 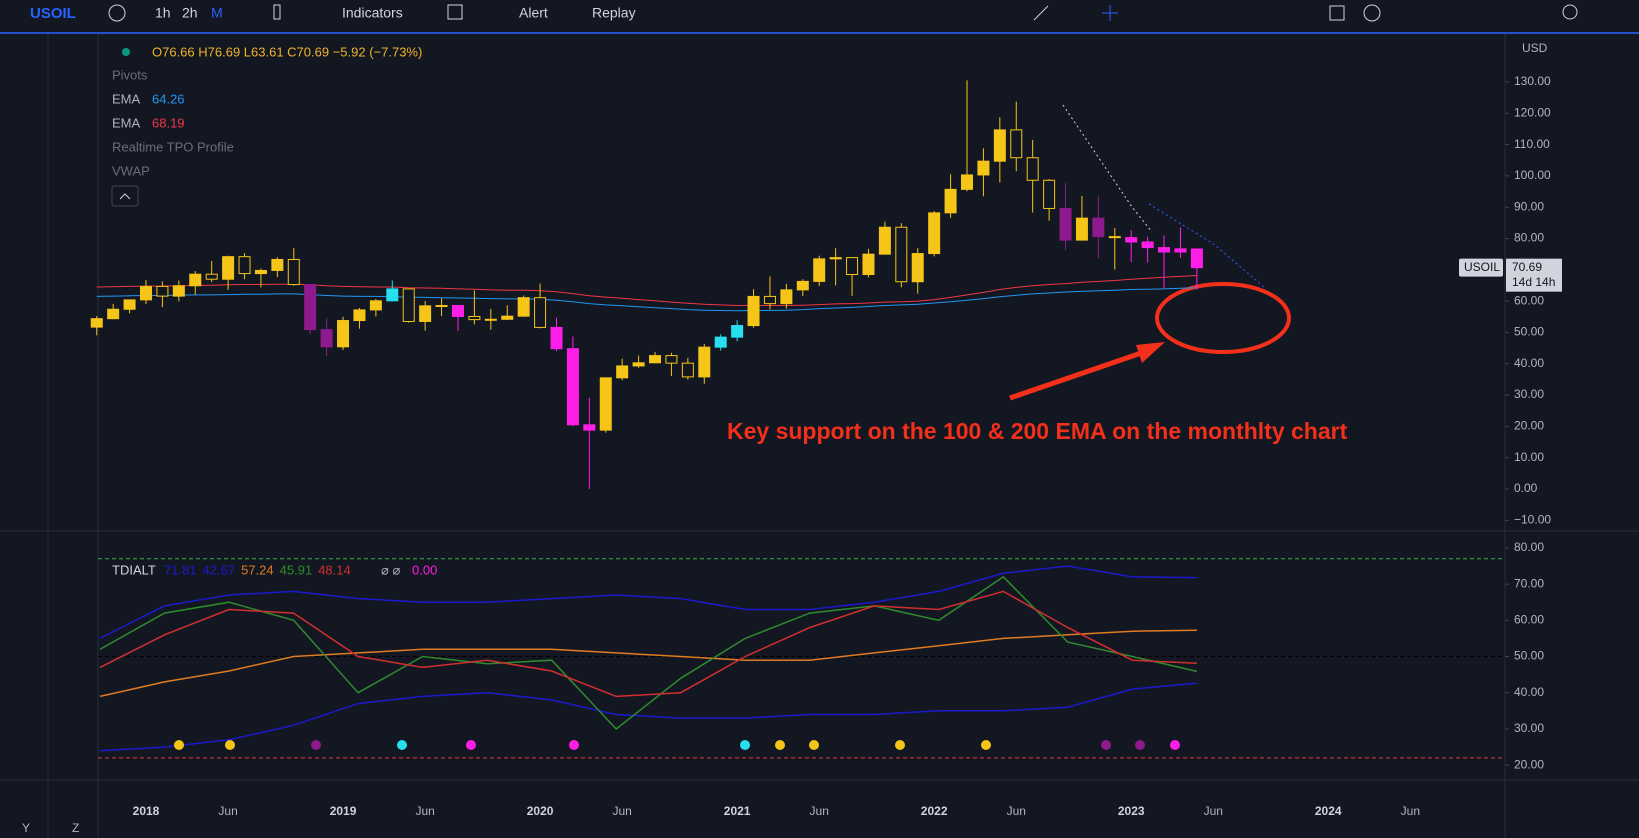 What do you see at coordinates (1110, 13) in the screenshot?
I see `crosshair-tool` at bounding box center [1110, 13].